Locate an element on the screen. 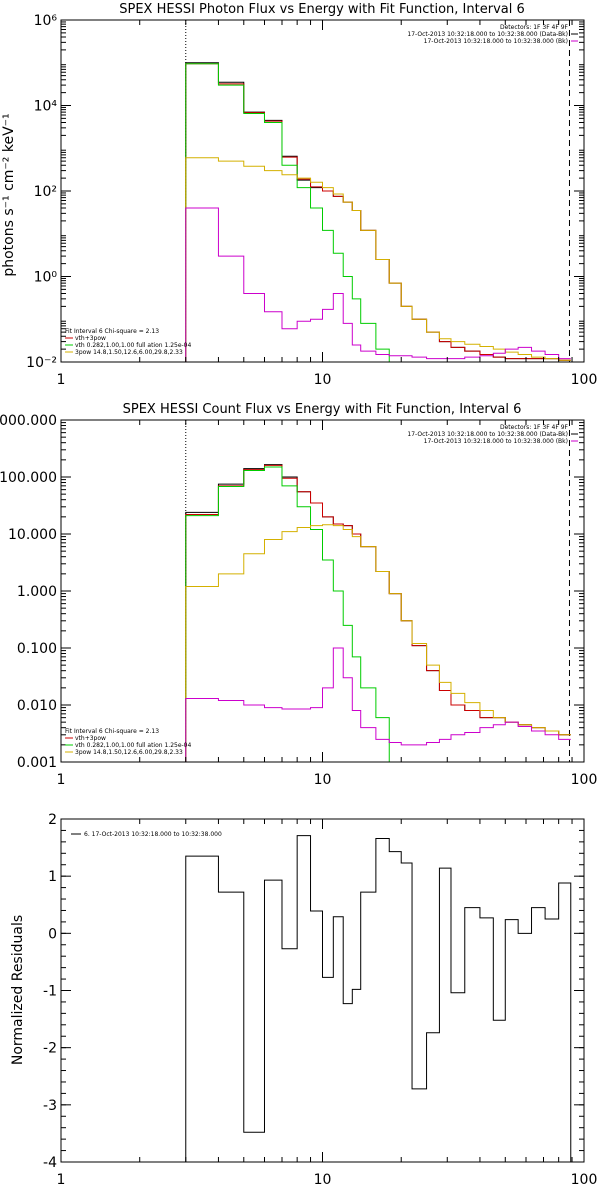 This screenshot has width=600, height=1200. series-3pow is located at coordinates (378, 643).